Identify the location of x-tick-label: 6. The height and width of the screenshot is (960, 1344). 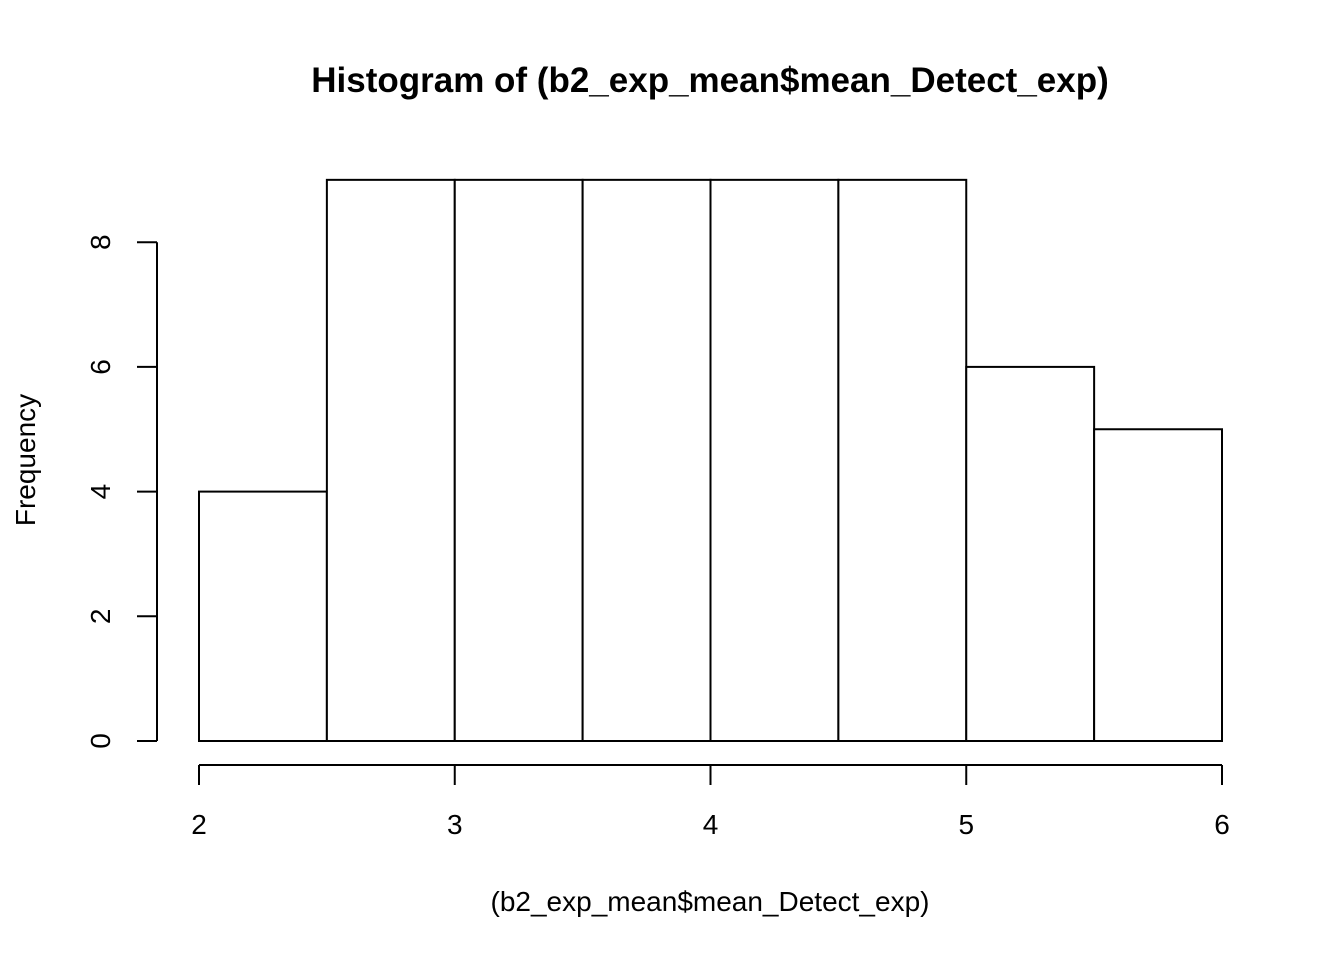
(1222, 824).